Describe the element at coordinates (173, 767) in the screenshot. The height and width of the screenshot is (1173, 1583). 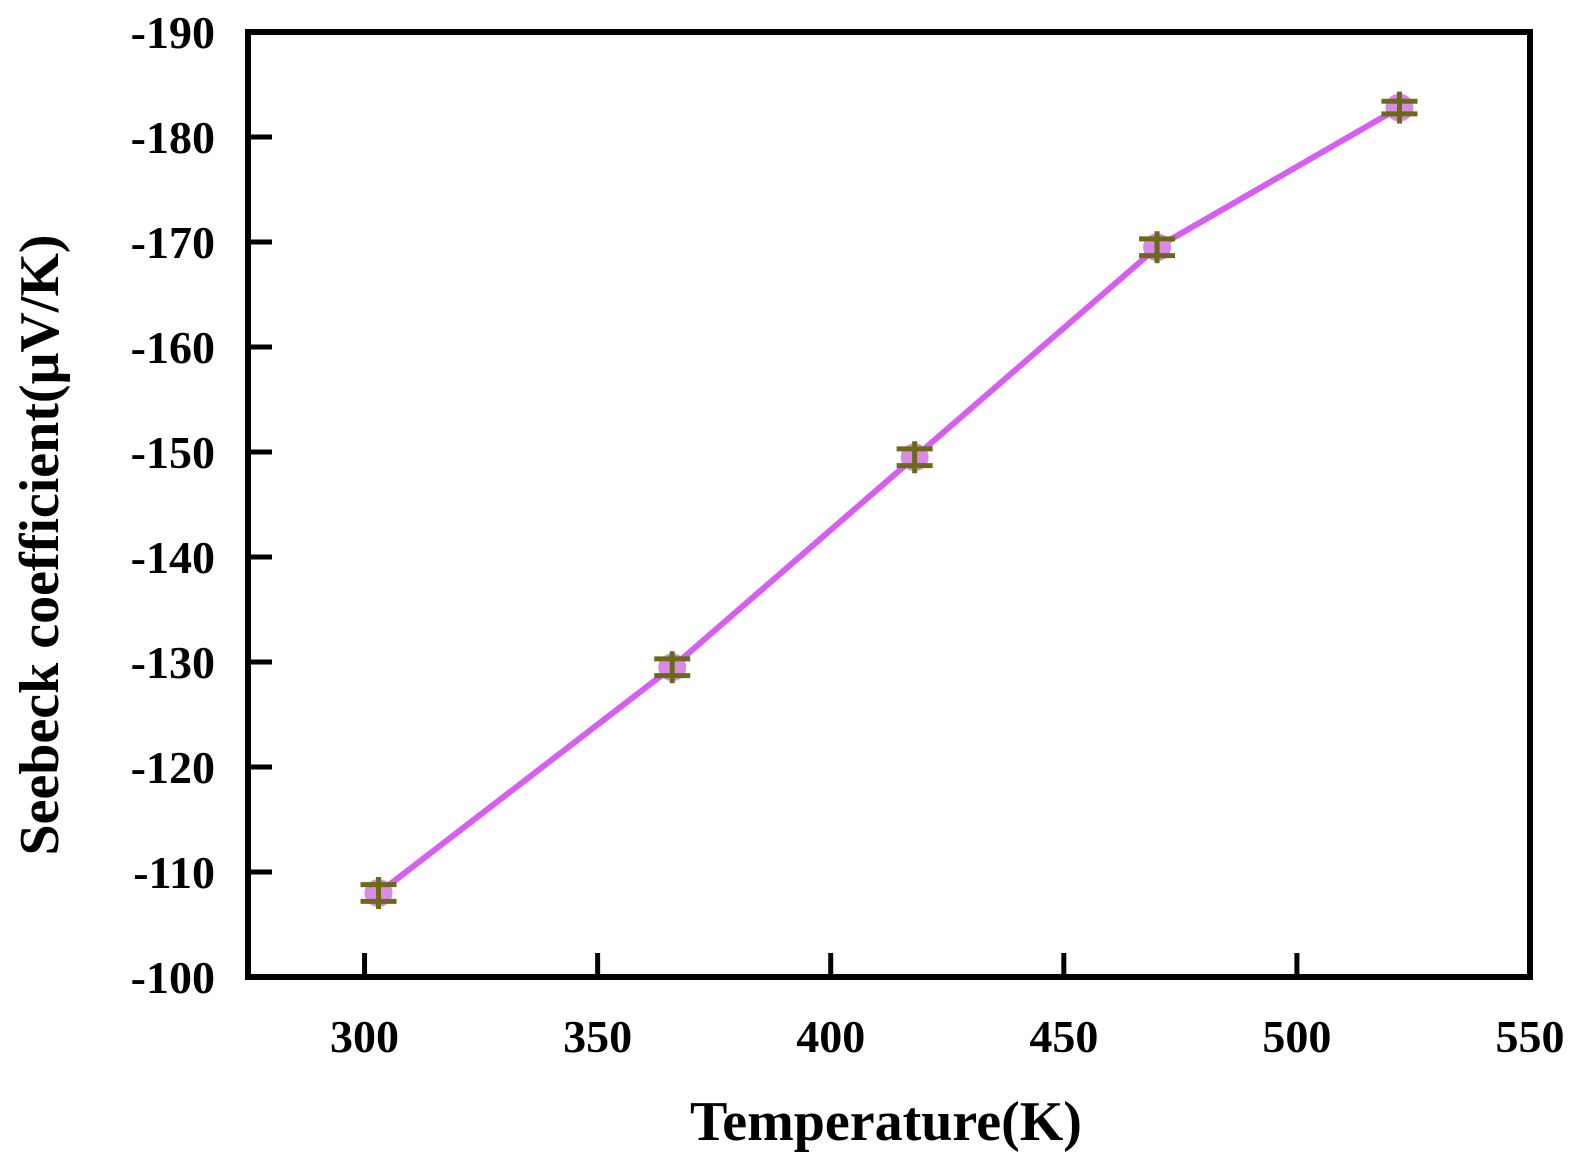
I see `y-tick-label: -120` at that location.